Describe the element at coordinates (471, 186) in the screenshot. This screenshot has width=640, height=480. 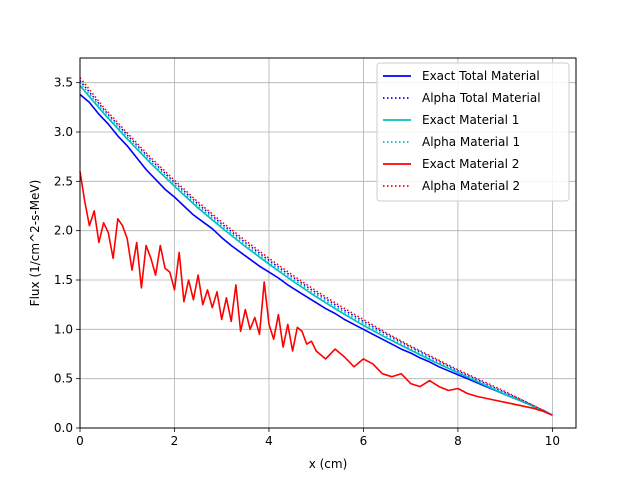
I see `legend-label: Alpha Material 2` at that location.